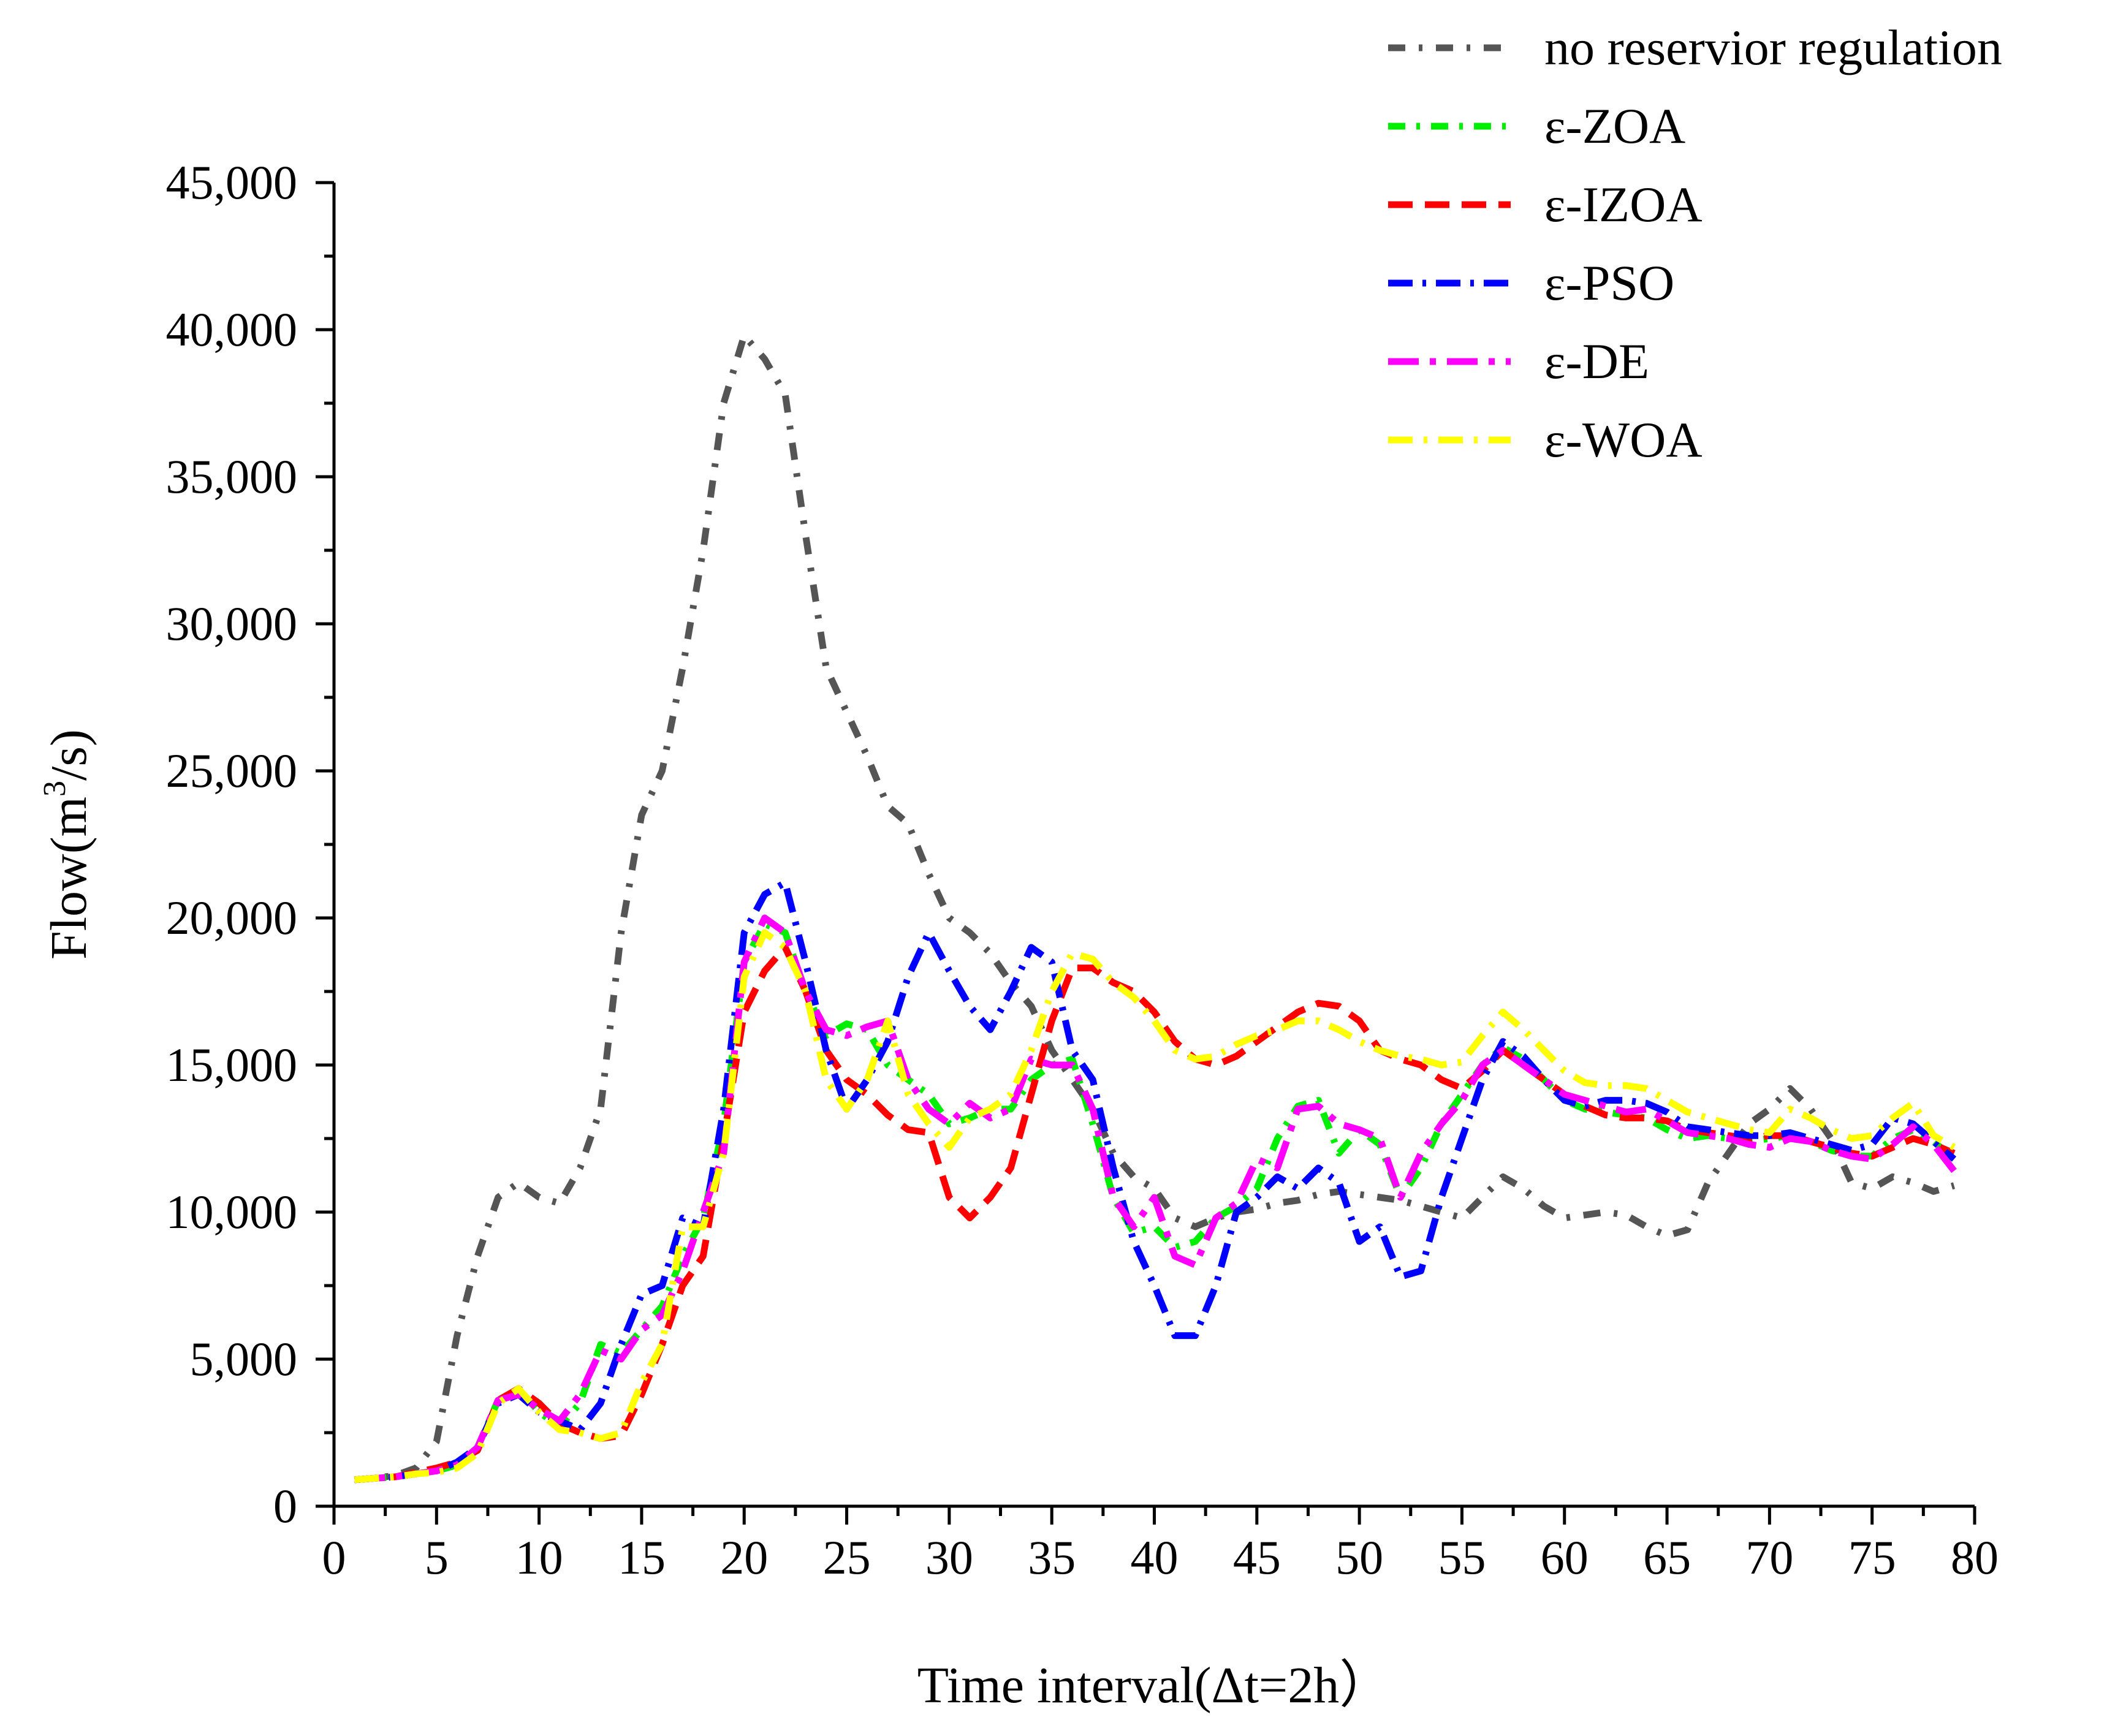  Describe the element at coordinates (539, 1557) in the screenshot. I see `x-tick-label: 10` at that location.